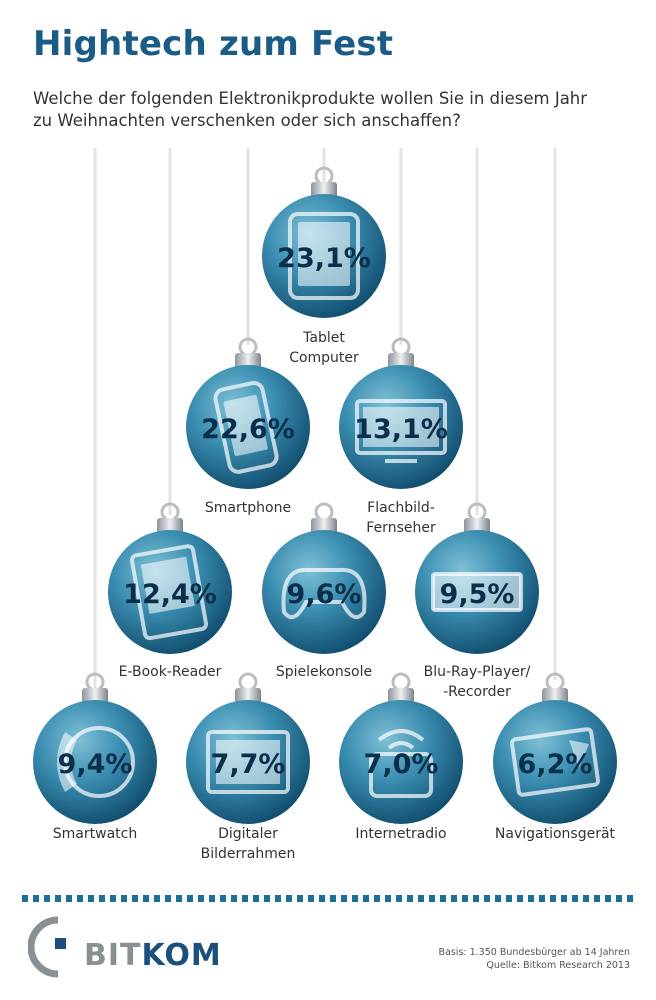  I want to click on ornament-value-label: 7,0%, so click(401, 764).